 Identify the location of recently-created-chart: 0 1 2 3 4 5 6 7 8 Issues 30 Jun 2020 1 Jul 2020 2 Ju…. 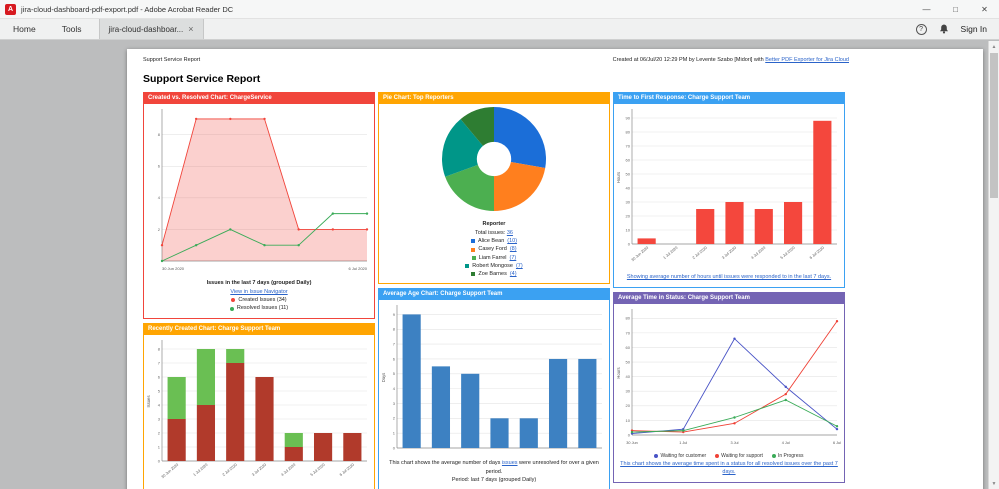
(259, 413).